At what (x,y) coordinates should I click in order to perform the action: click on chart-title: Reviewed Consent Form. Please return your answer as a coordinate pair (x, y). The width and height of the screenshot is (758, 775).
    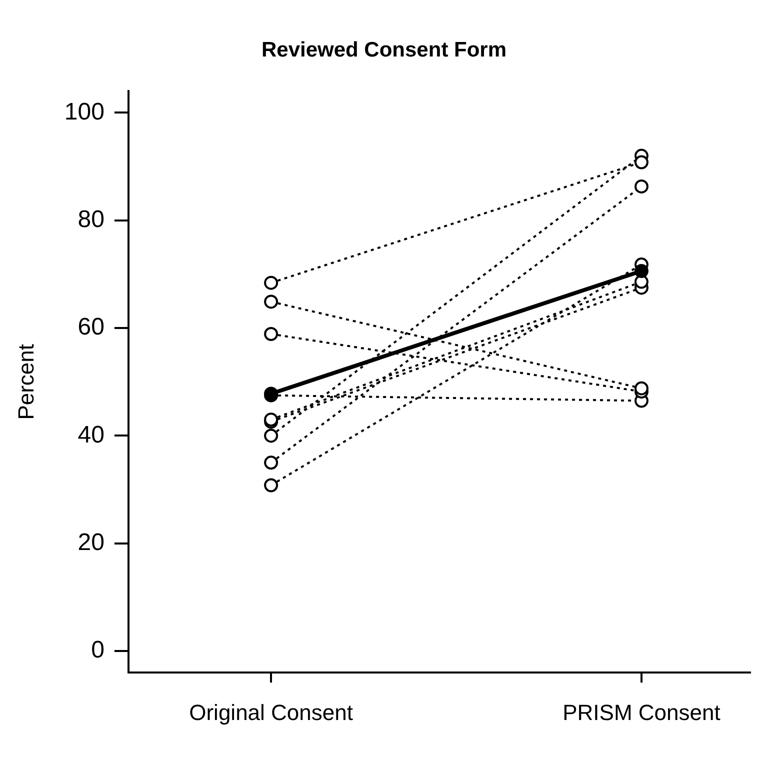
    Looking at the image, I should click on (384, 50).